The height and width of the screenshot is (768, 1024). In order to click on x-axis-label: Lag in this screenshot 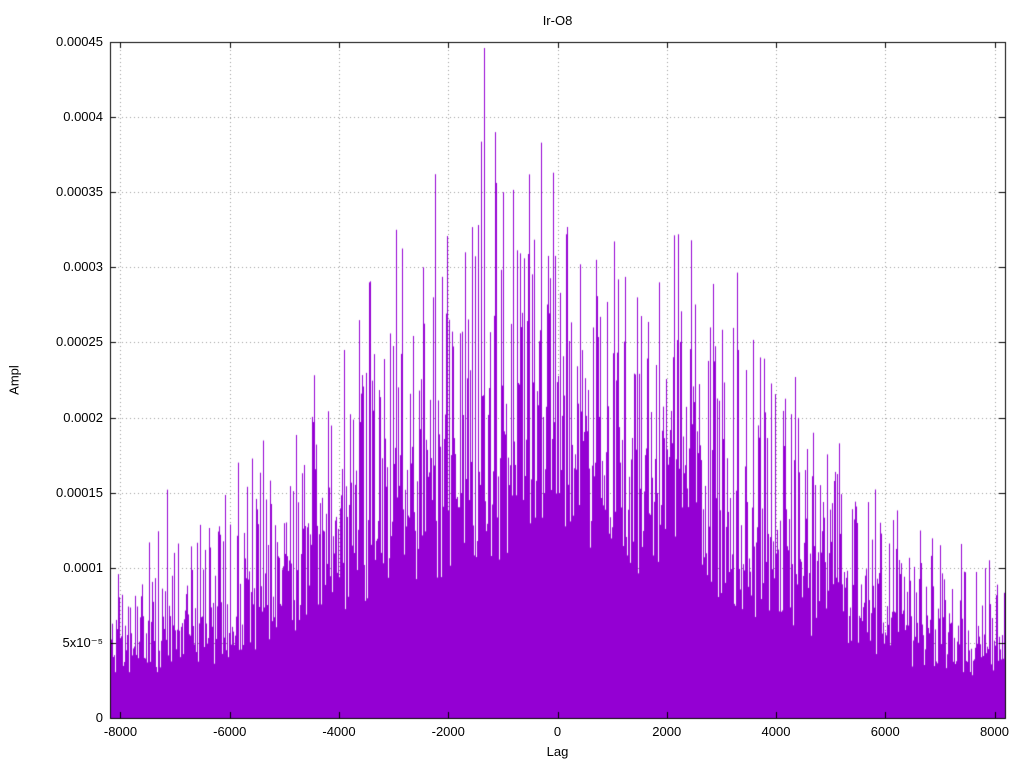, I will do `click(557, 751)`.